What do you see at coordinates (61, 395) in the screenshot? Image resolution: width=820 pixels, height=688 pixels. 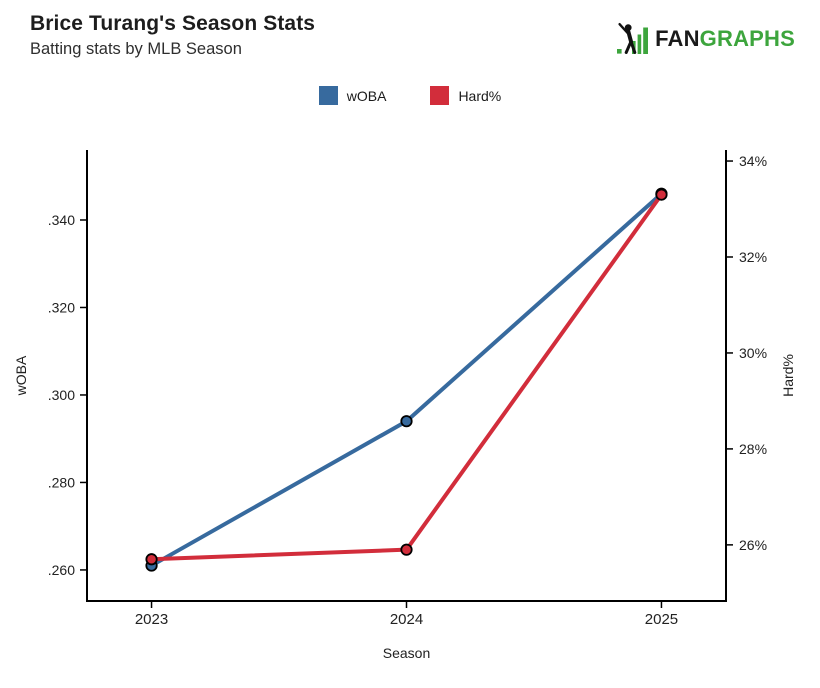 I see `left-tick-label: .300` at bounding box center [61, 395].